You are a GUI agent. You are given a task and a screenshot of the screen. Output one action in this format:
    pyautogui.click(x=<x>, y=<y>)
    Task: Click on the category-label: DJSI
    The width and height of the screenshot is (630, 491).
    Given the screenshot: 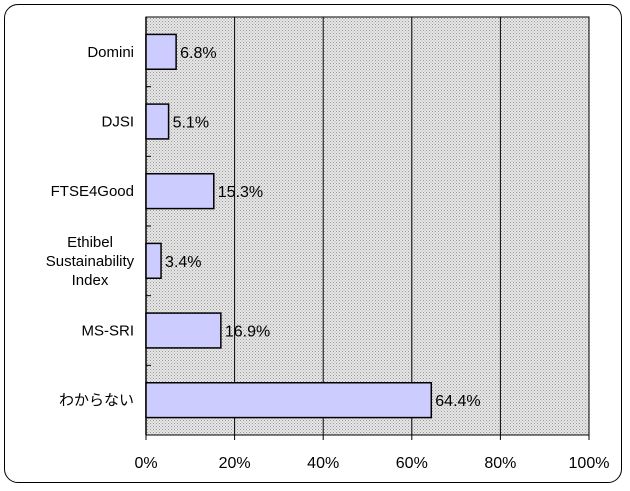 What is the action you would take?
    pyautogui.click(x=117, y=122)
    